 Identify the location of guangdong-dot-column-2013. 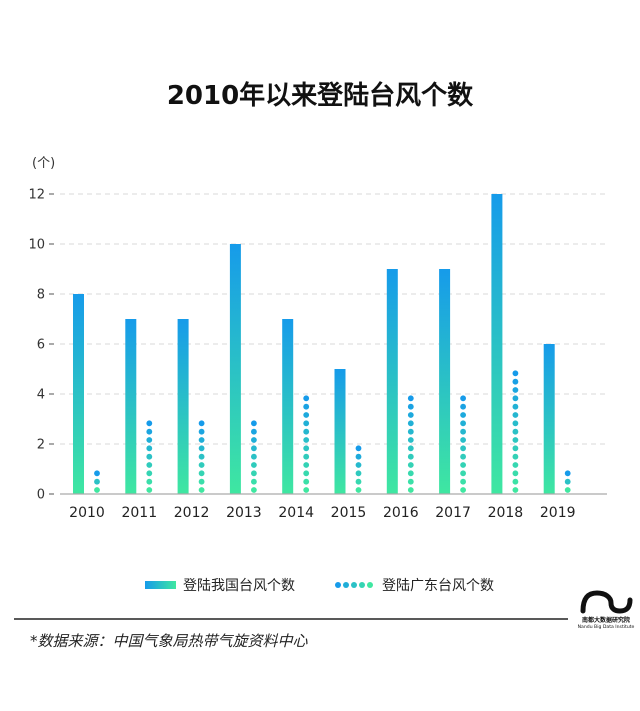
(254, 456).